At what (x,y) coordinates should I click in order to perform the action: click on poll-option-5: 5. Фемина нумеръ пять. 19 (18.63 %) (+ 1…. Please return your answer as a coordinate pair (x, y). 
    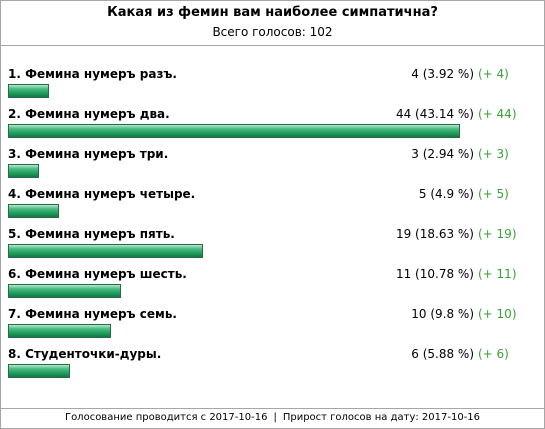
    Looking at the image, I should click on (272, 247).